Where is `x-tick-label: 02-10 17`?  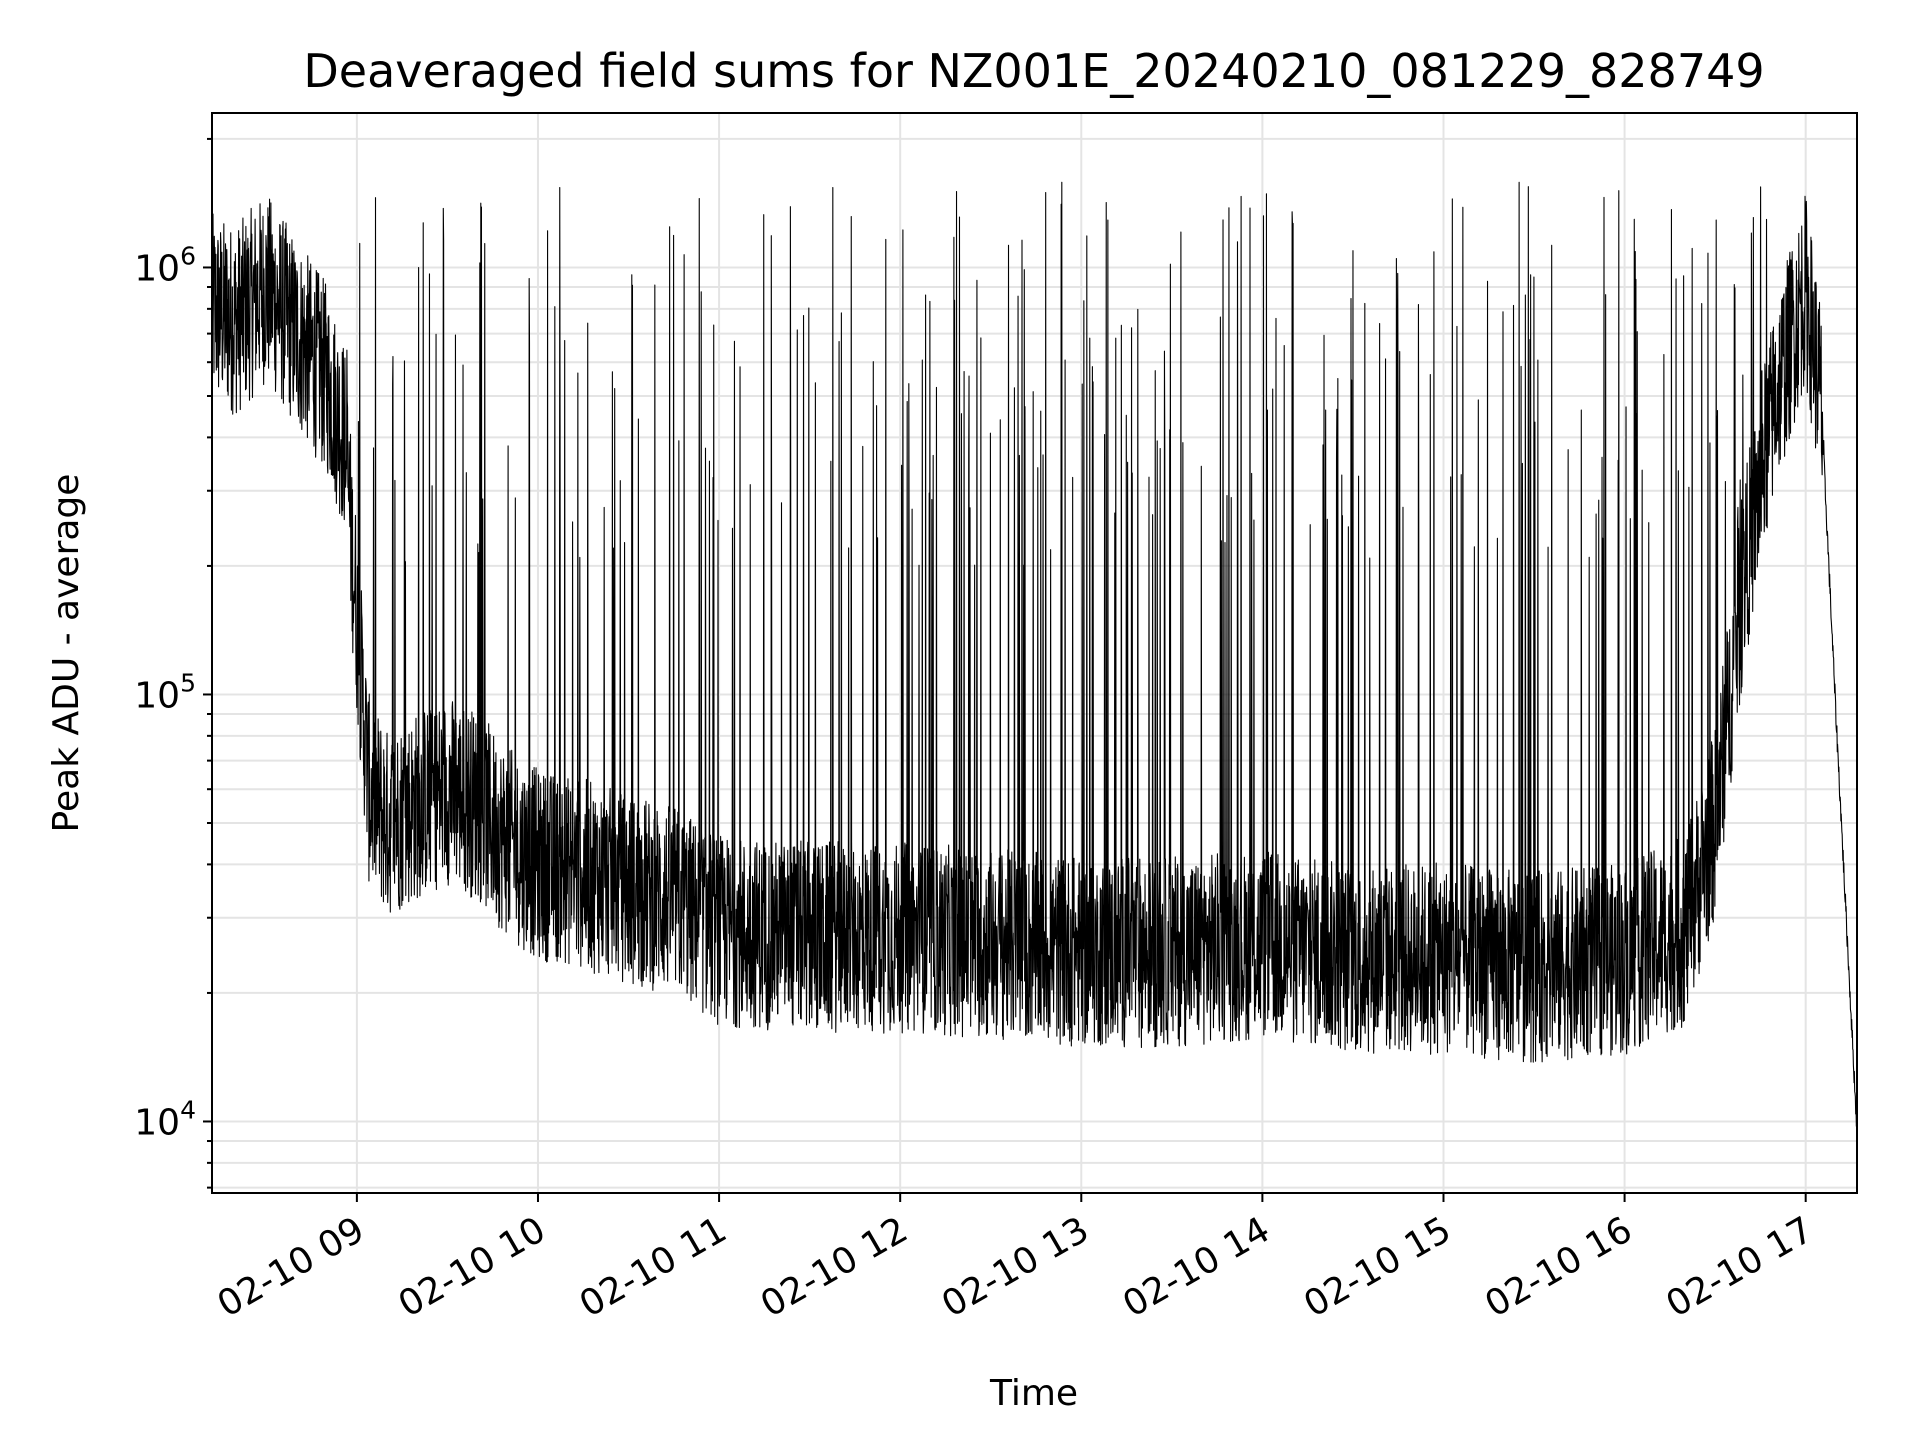 x-tick-label: 02-10 17 is located at coordinates (1740, 1267).